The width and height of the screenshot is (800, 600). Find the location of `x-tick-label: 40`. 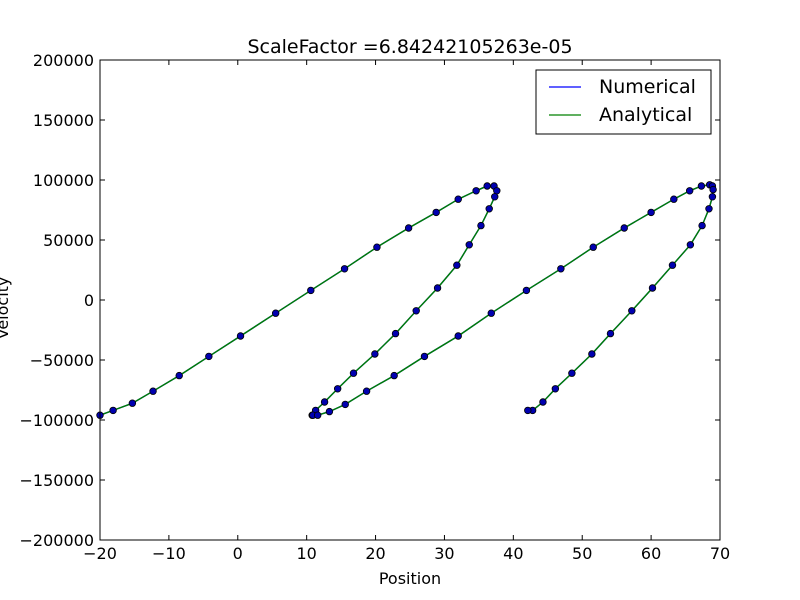

x-tick-label: 40 is located at coordinates (513, 553).